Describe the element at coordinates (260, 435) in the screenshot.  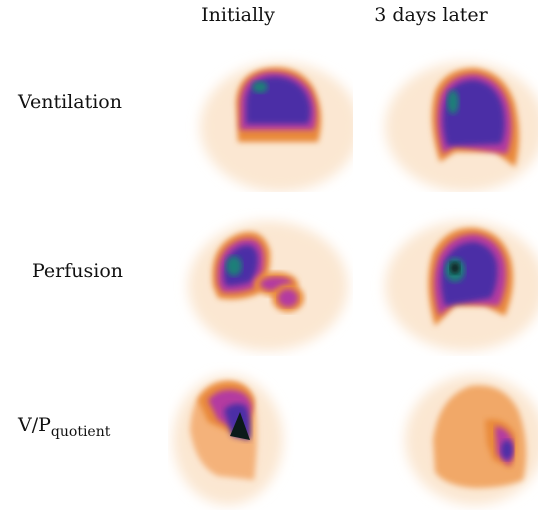
I see `scan-vp-quotient-initially` at that location.